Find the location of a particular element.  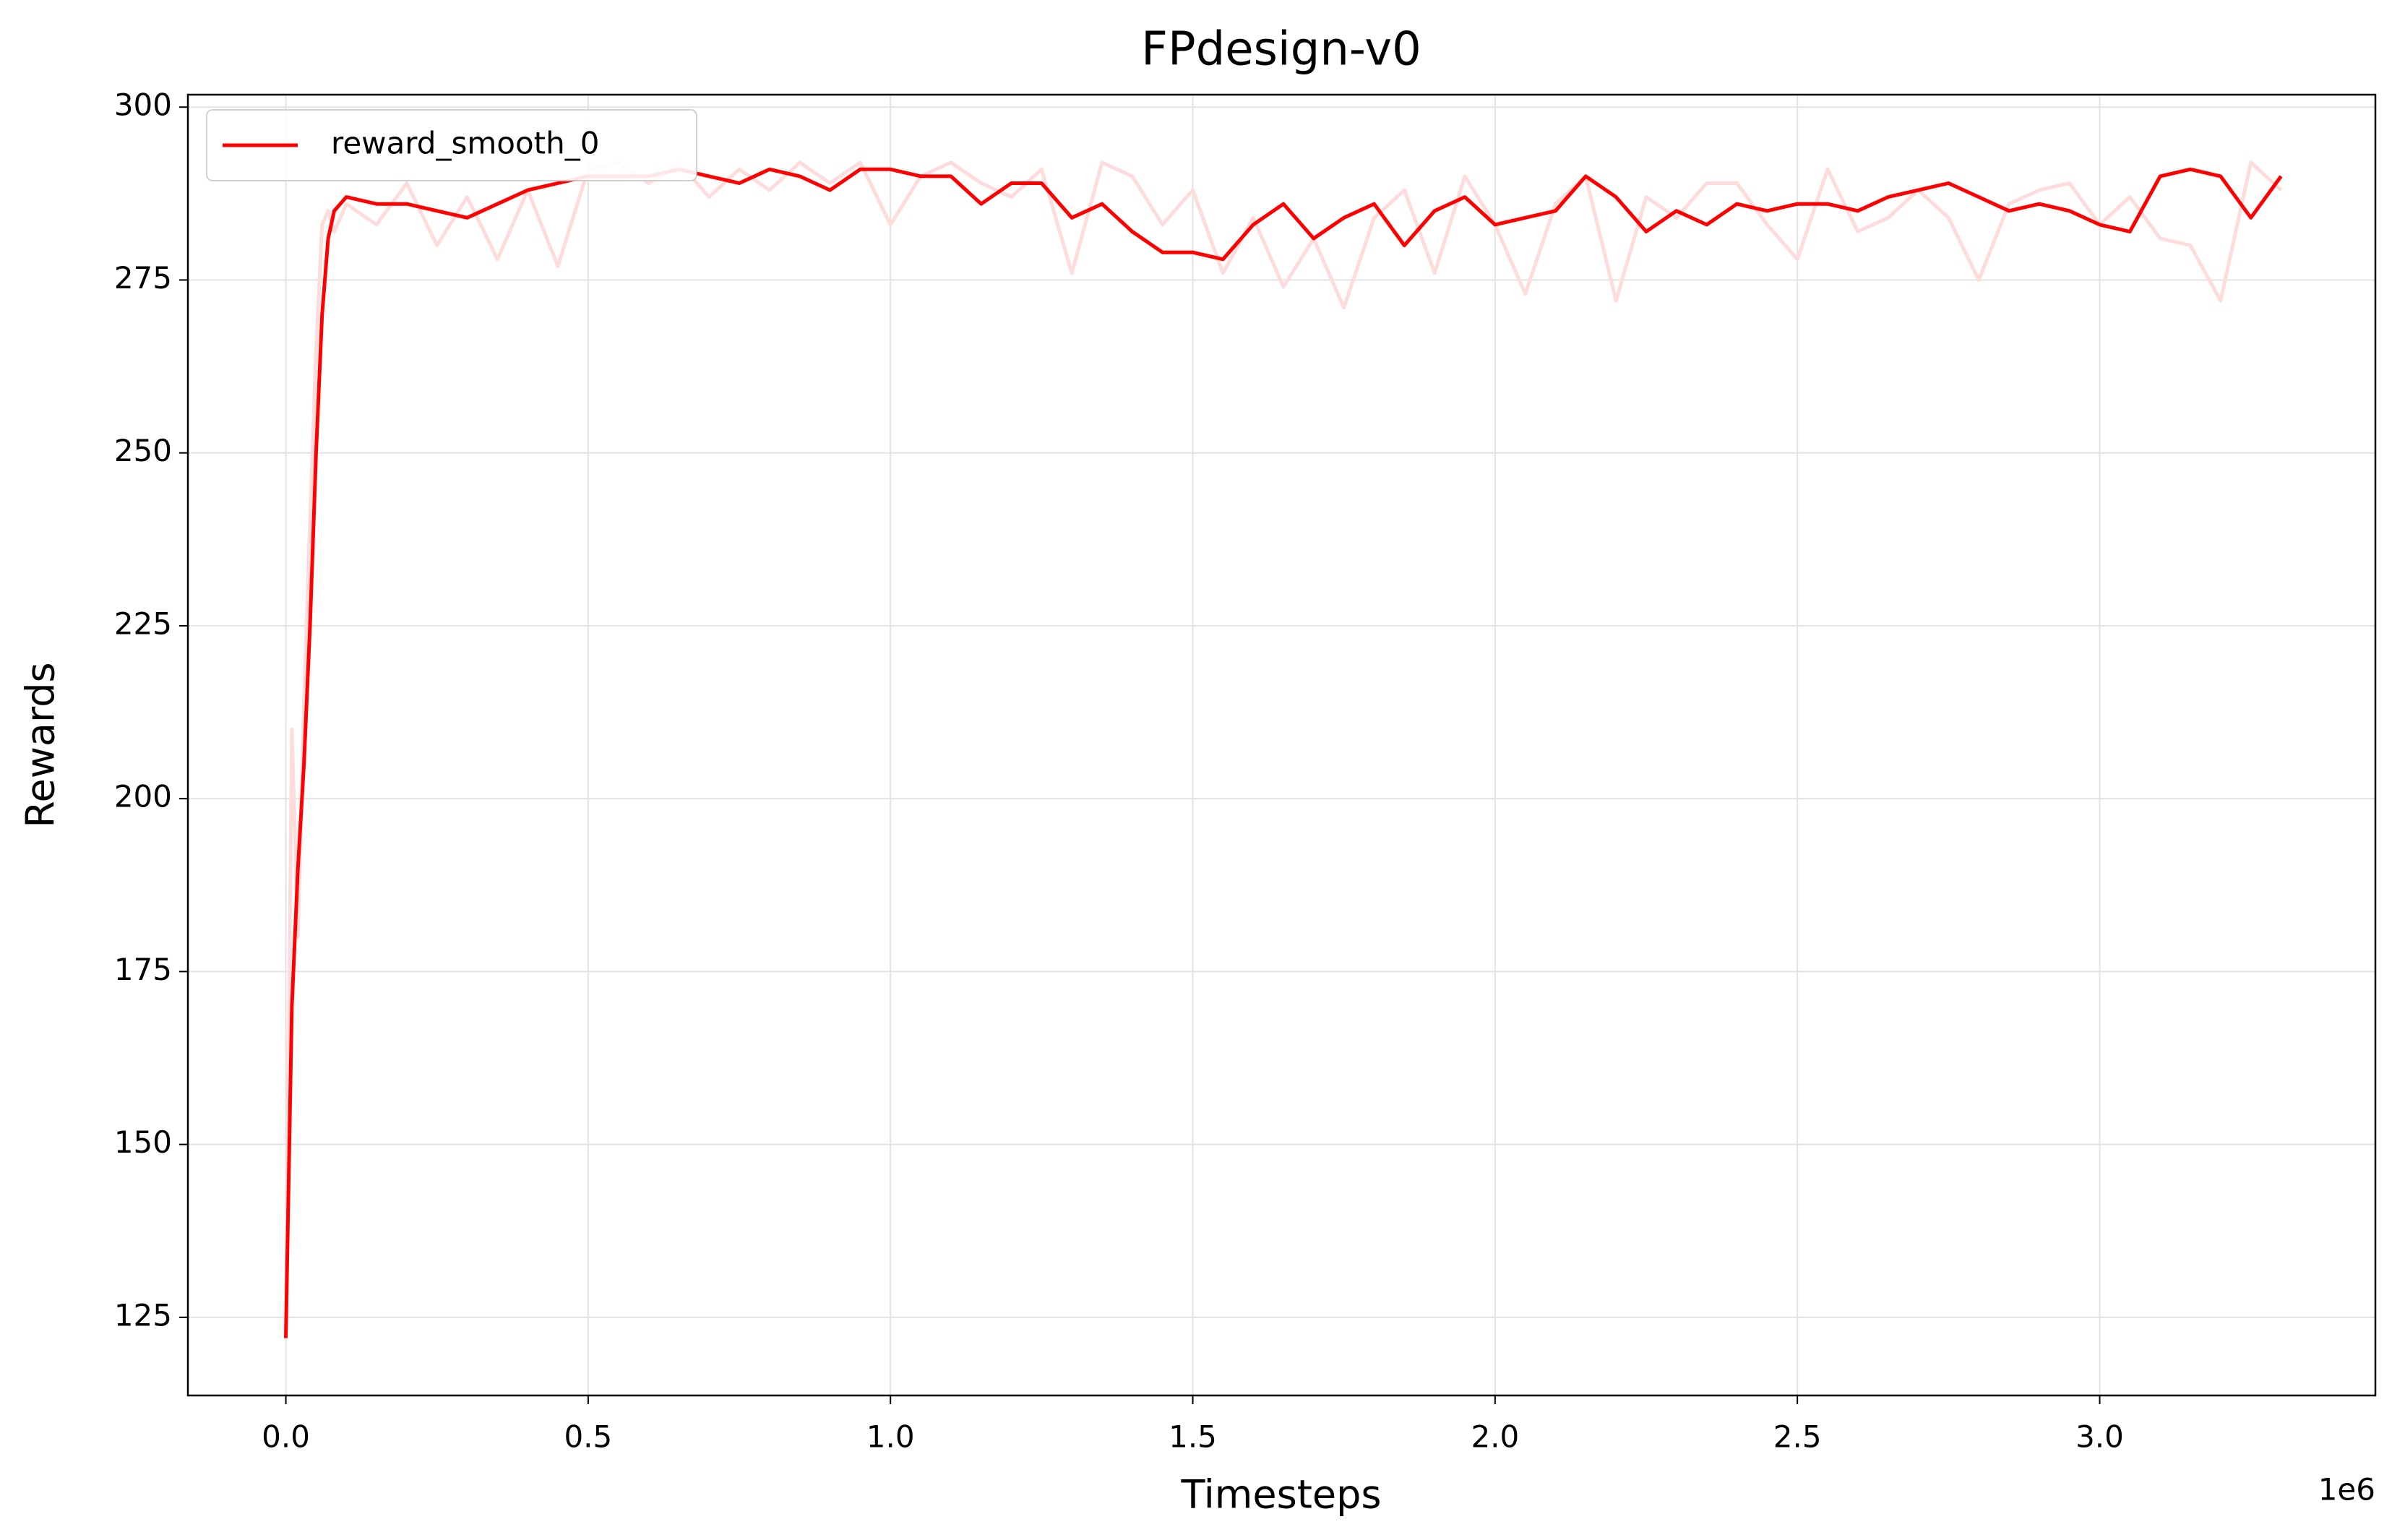

y-tick-label: 300 is located at coordinates (143, 105).